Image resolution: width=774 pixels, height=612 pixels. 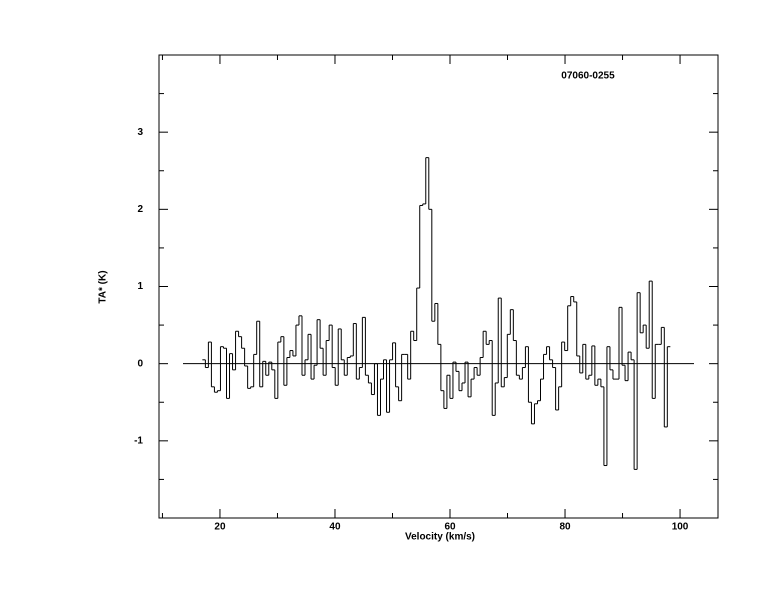 I want to click on x-tick-label: 60, so click(x=450, y=527).